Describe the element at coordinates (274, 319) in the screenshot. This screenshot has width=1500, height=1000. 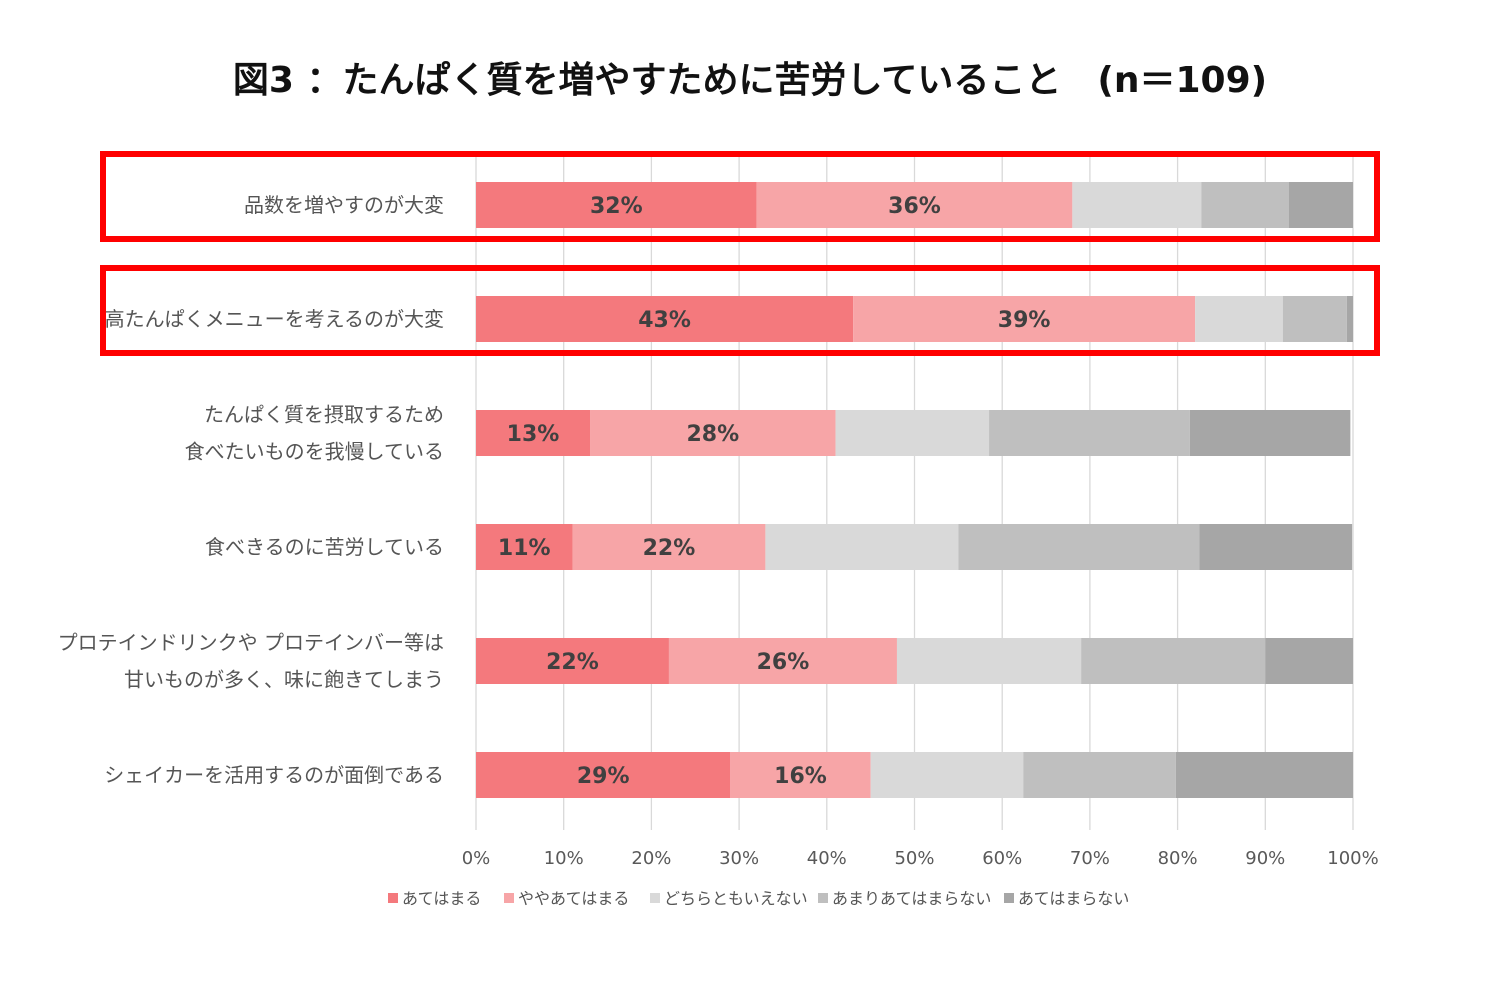
I see `category-label: 高たんぱくメニューを考えるのが大変` at that location.